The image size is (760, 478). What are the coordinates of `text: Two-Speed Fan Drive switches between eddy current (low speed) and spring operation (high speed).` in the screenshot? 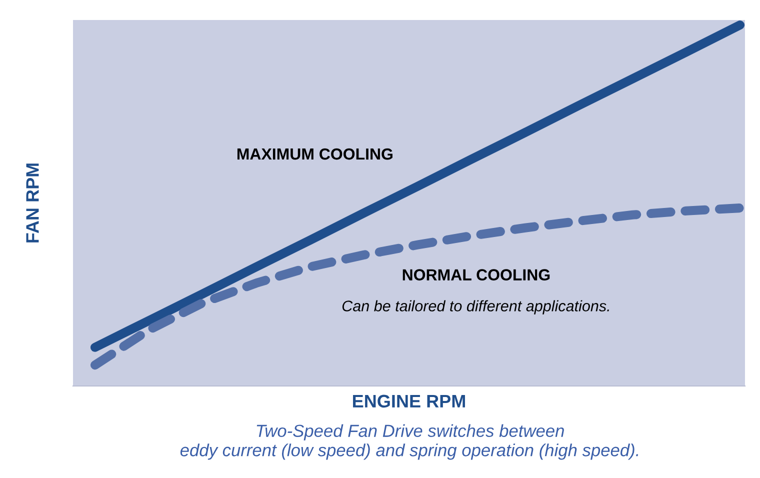 It's located at (409, 442).